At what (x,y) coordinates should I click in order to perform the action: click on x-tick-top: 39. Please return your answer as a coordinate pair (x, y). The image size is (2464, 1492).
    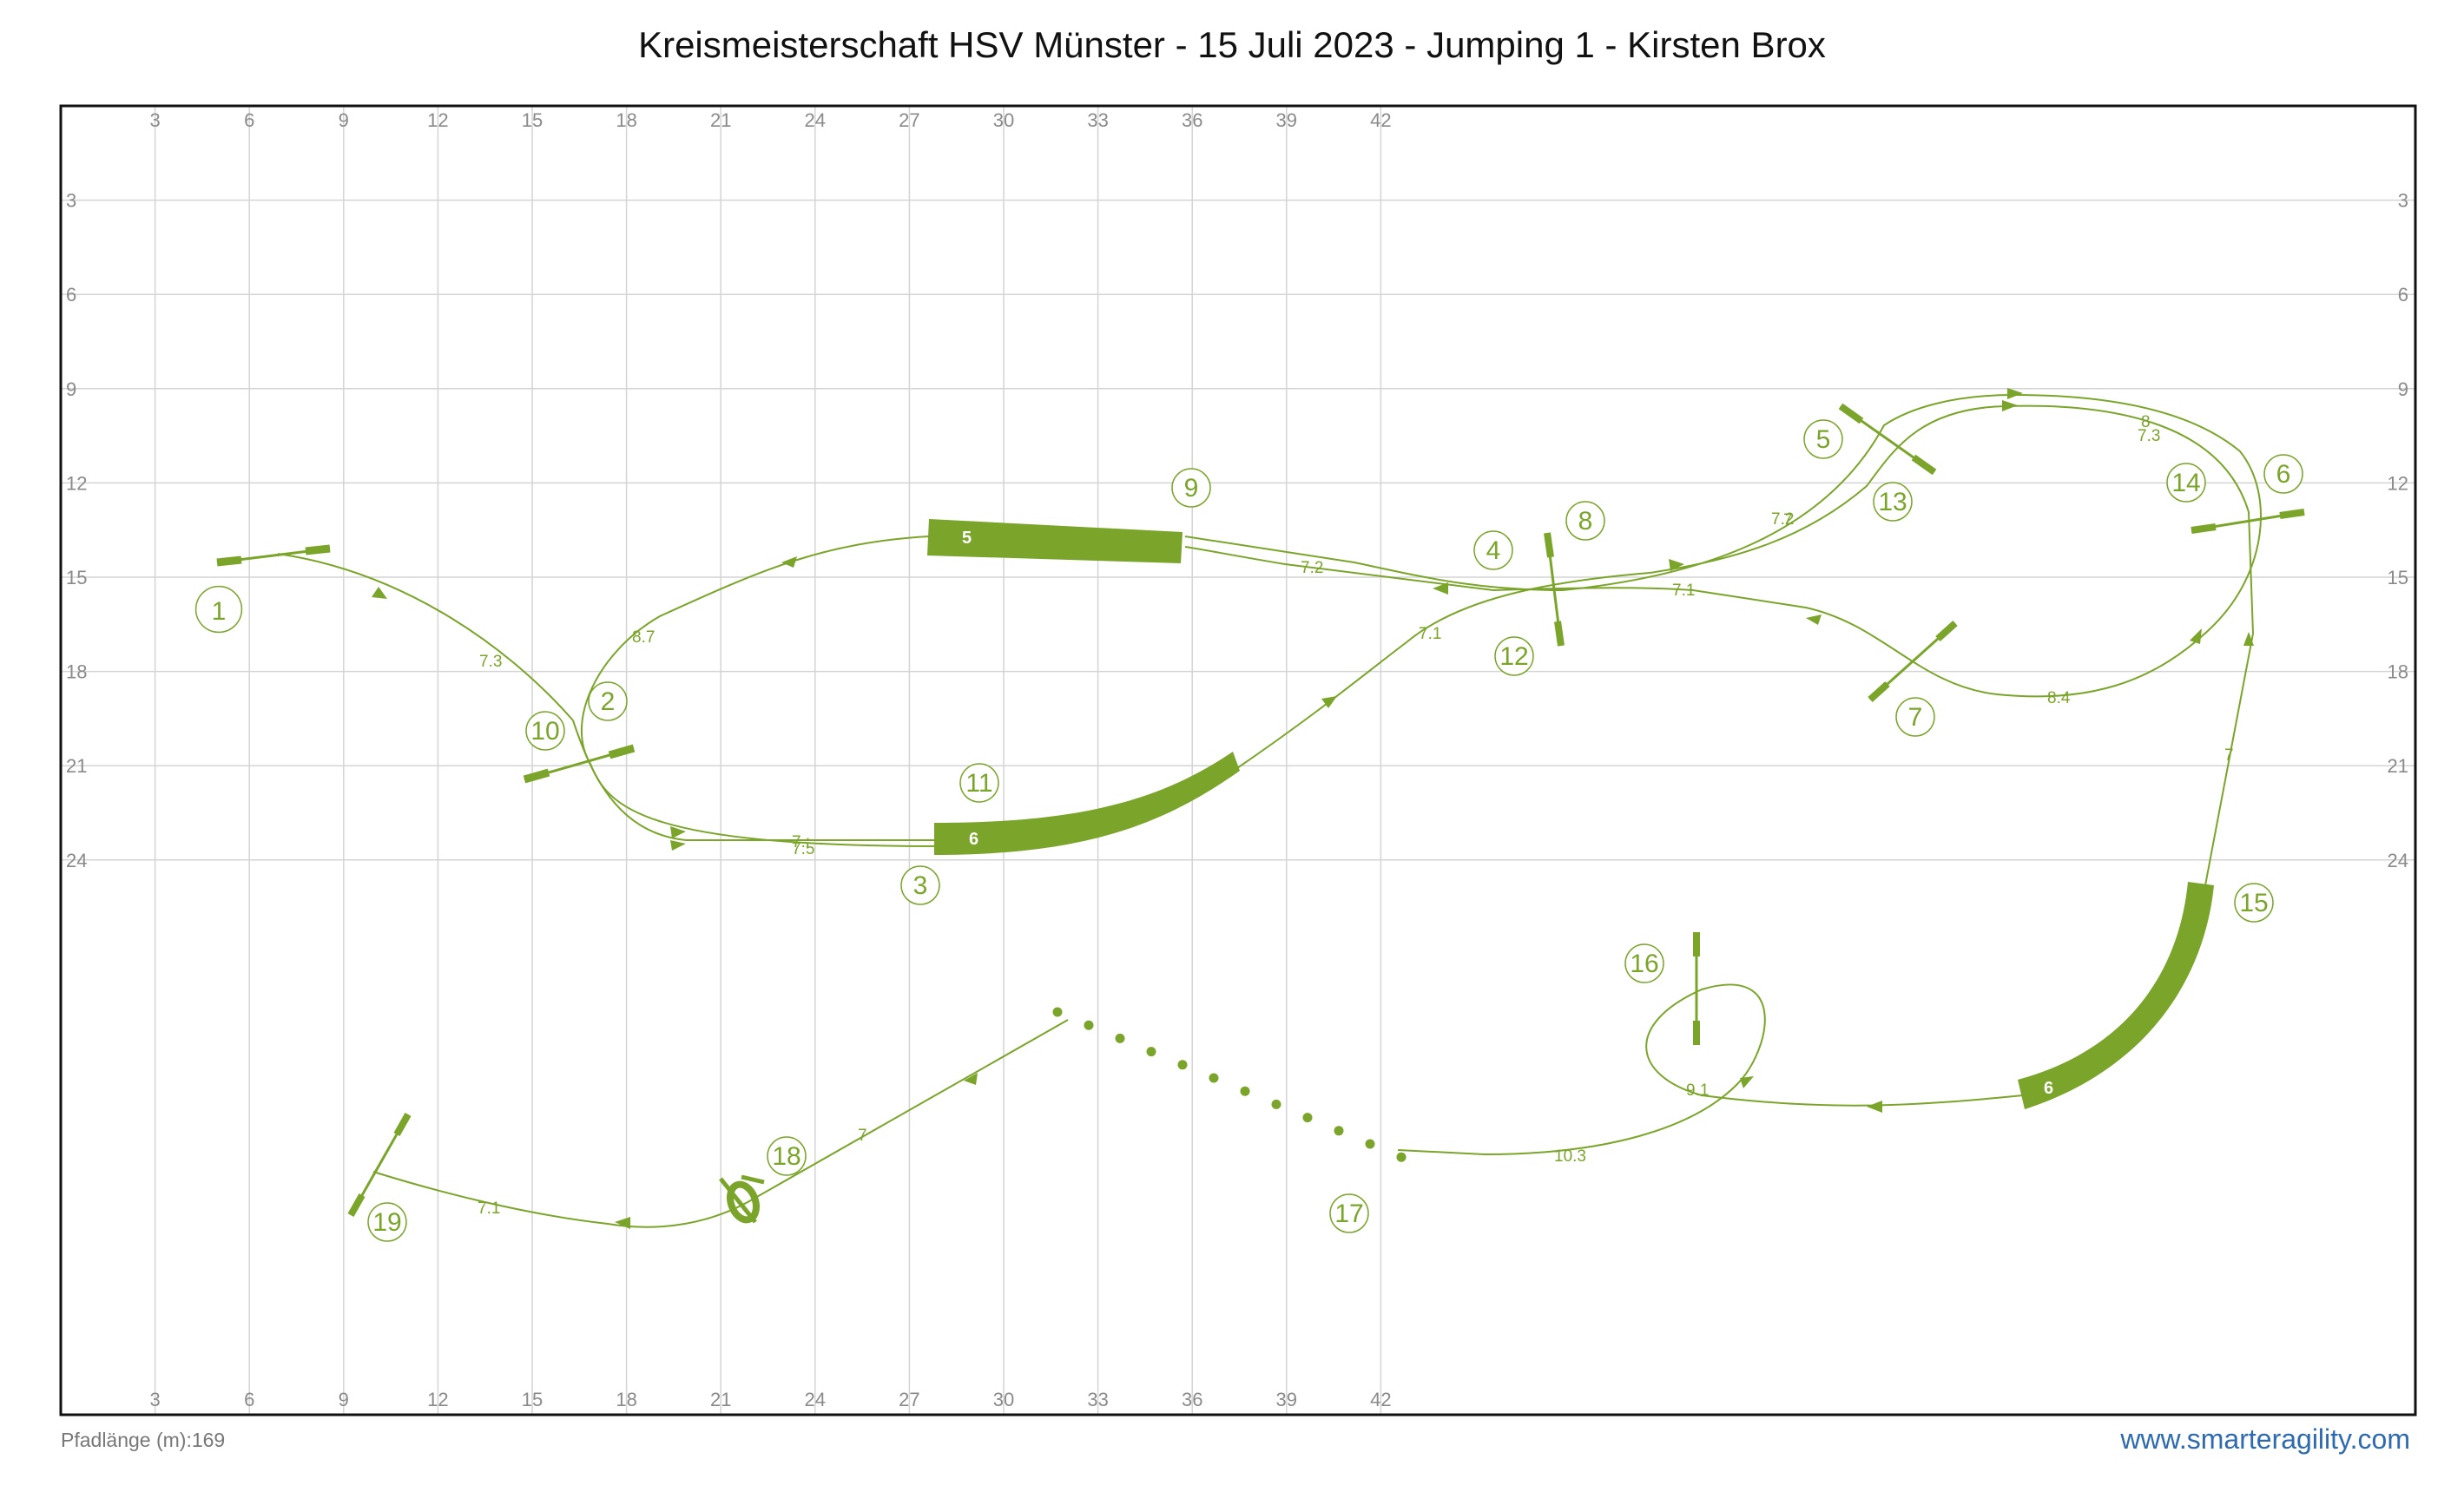
    Looking at the image, I should click on (1286, 120).